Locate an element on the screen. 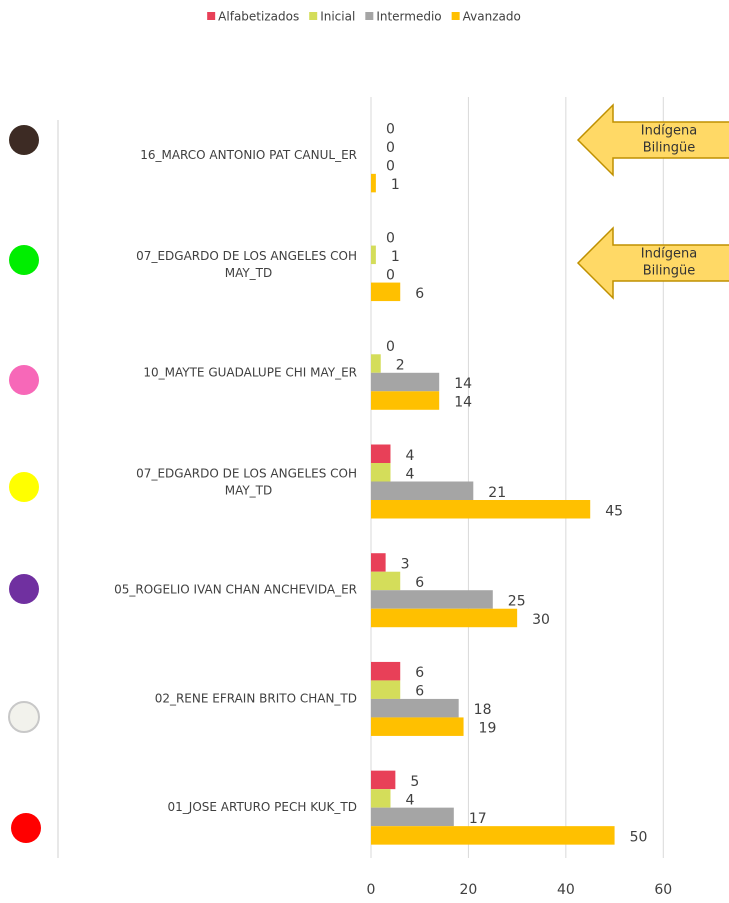 Image resolution: width=729 pixels, height=903 pixels. category-label: 01_JOSE ARTURO PECH KUK_TD is located at coordinates (262, 807).